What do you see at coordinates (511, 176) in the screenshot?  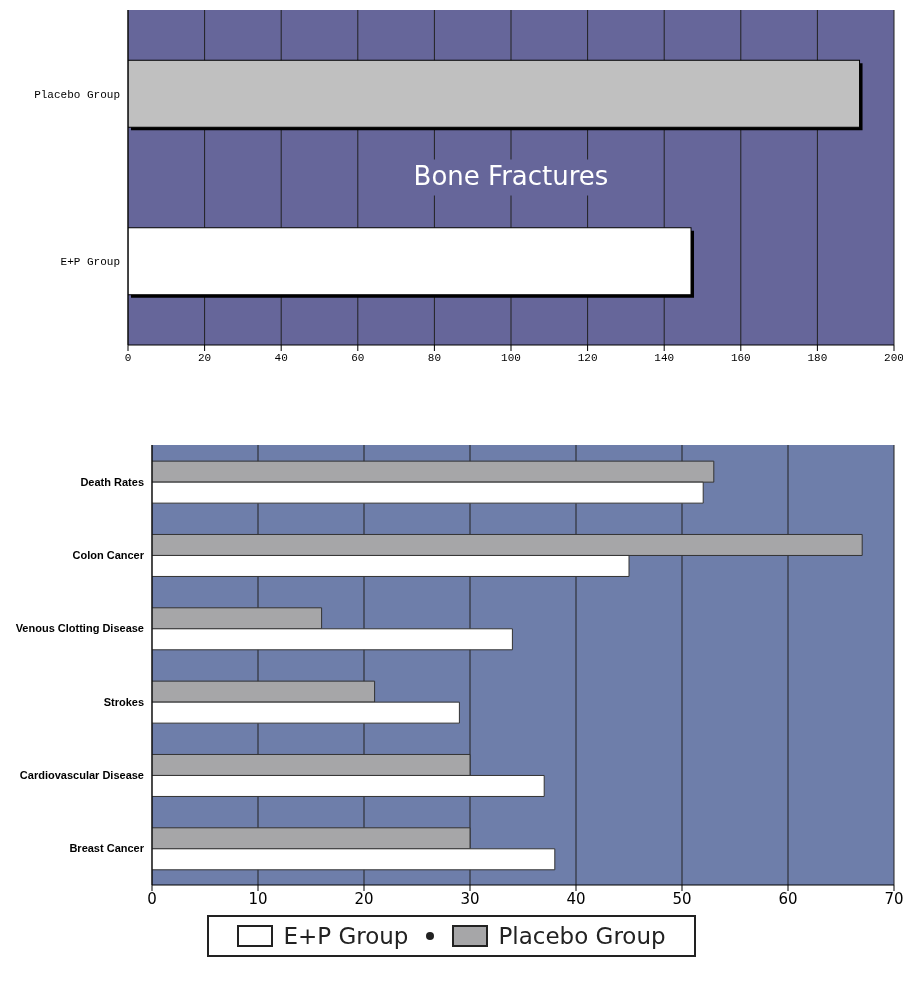 I see `text: Bone Fractures` at bounding box center [511, 176].